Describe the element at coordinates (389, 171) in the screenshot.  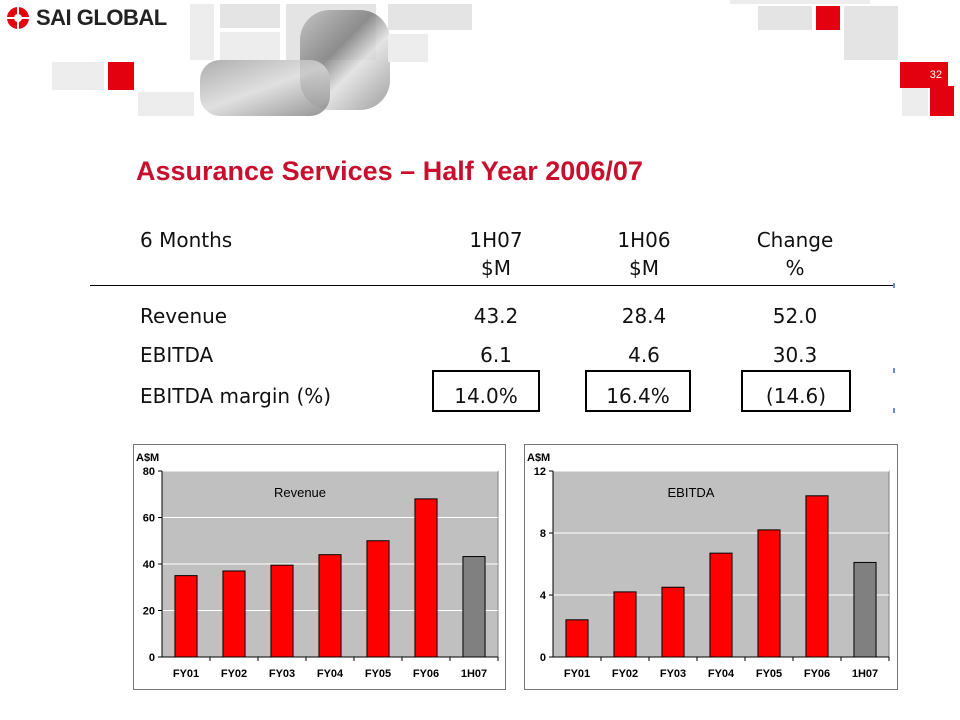
I see `page-title: Assurance Services – Half Year 2006/07` at that location.